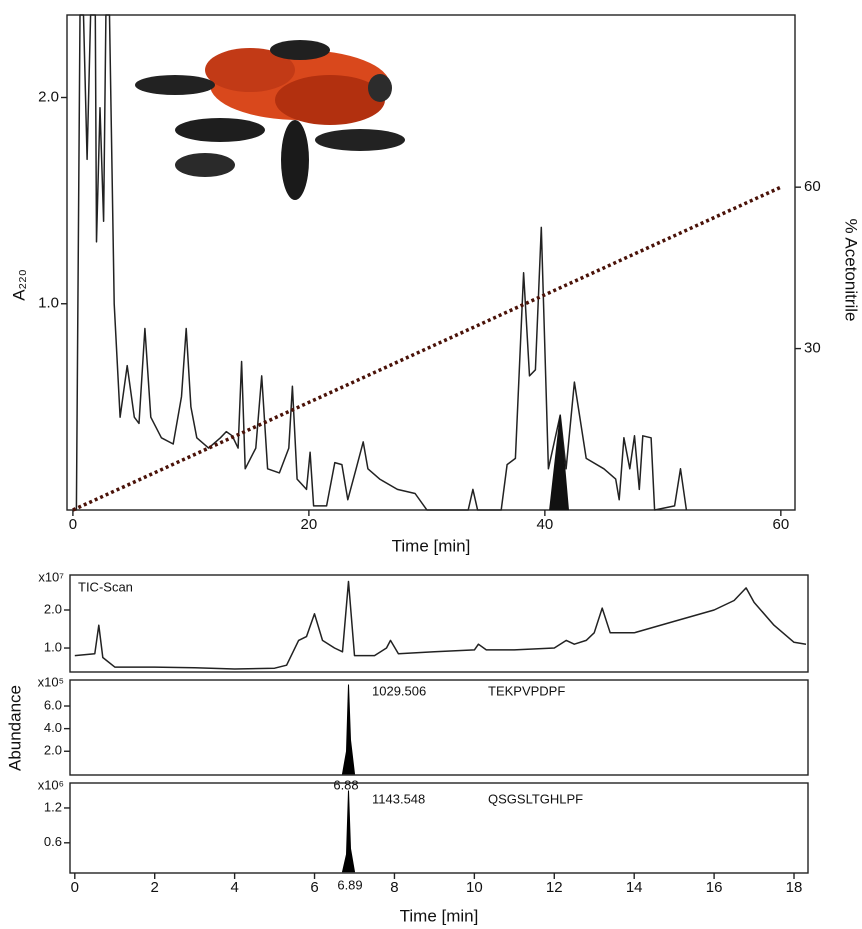  What do you see at coordinates (314, 887) in the screenshot?
I see `x-tick-label: 6` at bounding box center [314, 887].